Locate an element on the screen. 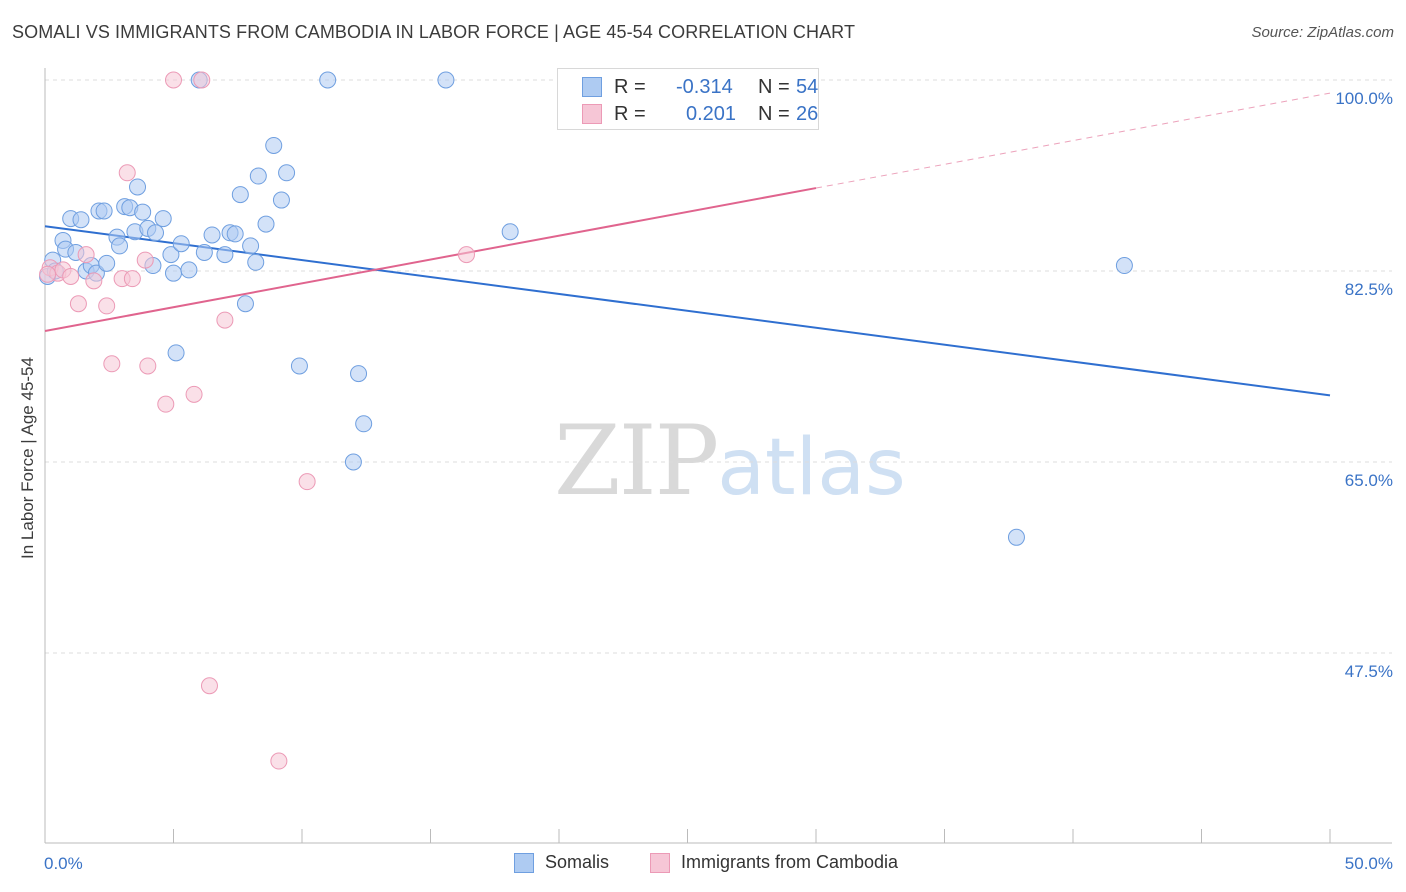 The width and height of the screenshot is (1406, 892). chart-source: Source: ZipAtlas.com is located at coordinates (1322, 32).